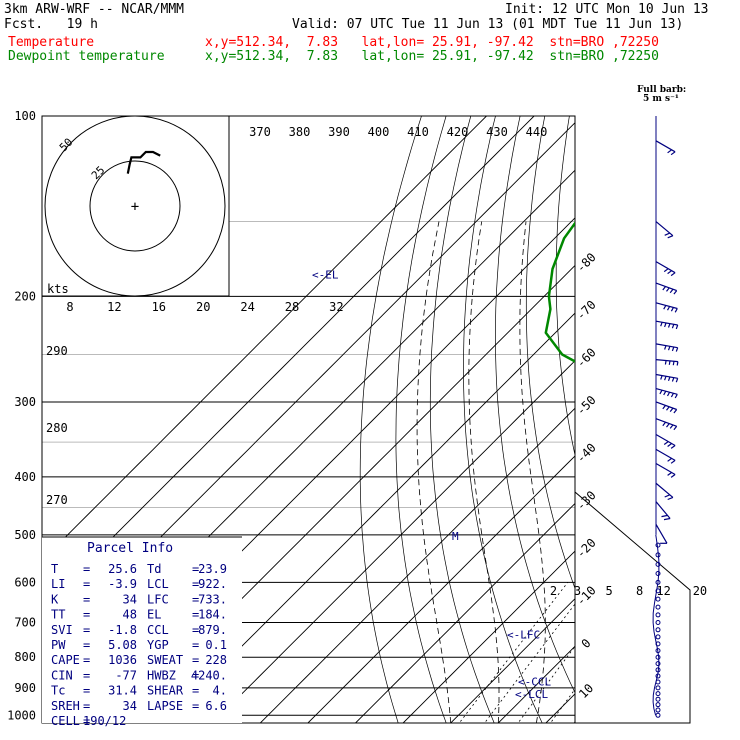  I want to click on temperature-profile, so click(679, 417).